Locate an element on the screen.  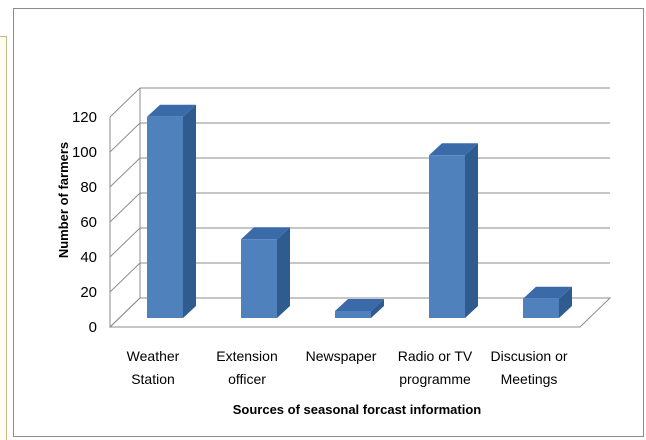
x-category-label: Newspaper is located at coordinates (341, 356).